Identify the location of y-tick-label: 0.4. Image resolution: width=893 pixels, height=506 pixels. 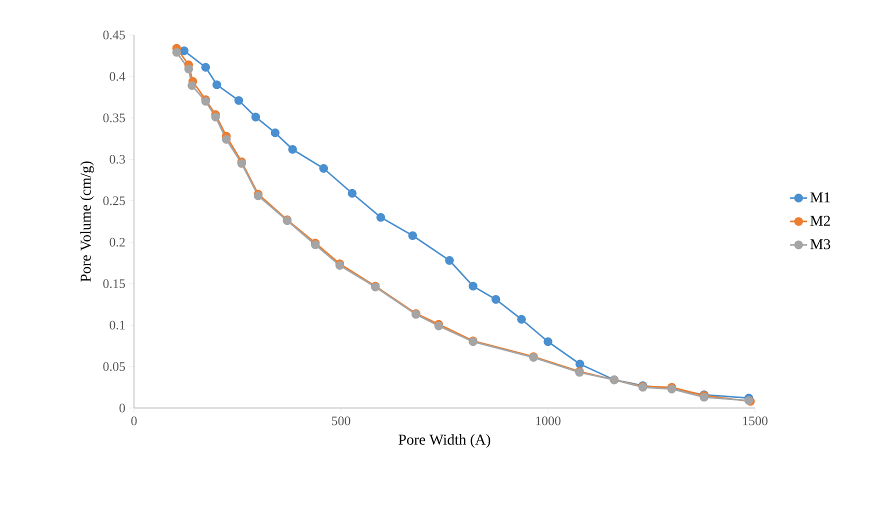
(118, 76).